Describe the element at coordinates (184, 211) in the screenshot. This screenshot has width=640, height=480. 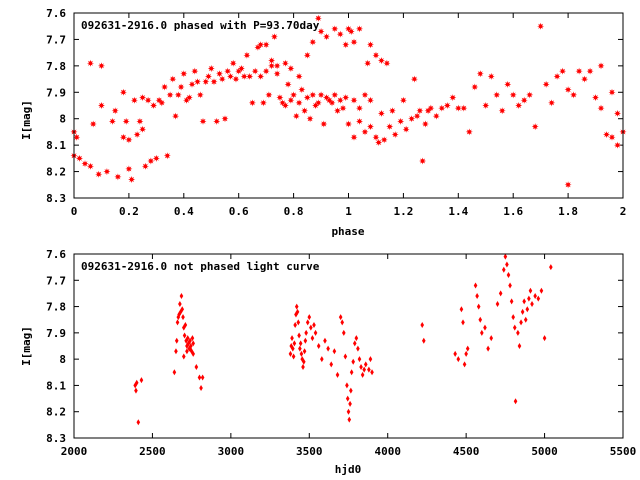
I see `x-tick-label: 0.4` at that location.